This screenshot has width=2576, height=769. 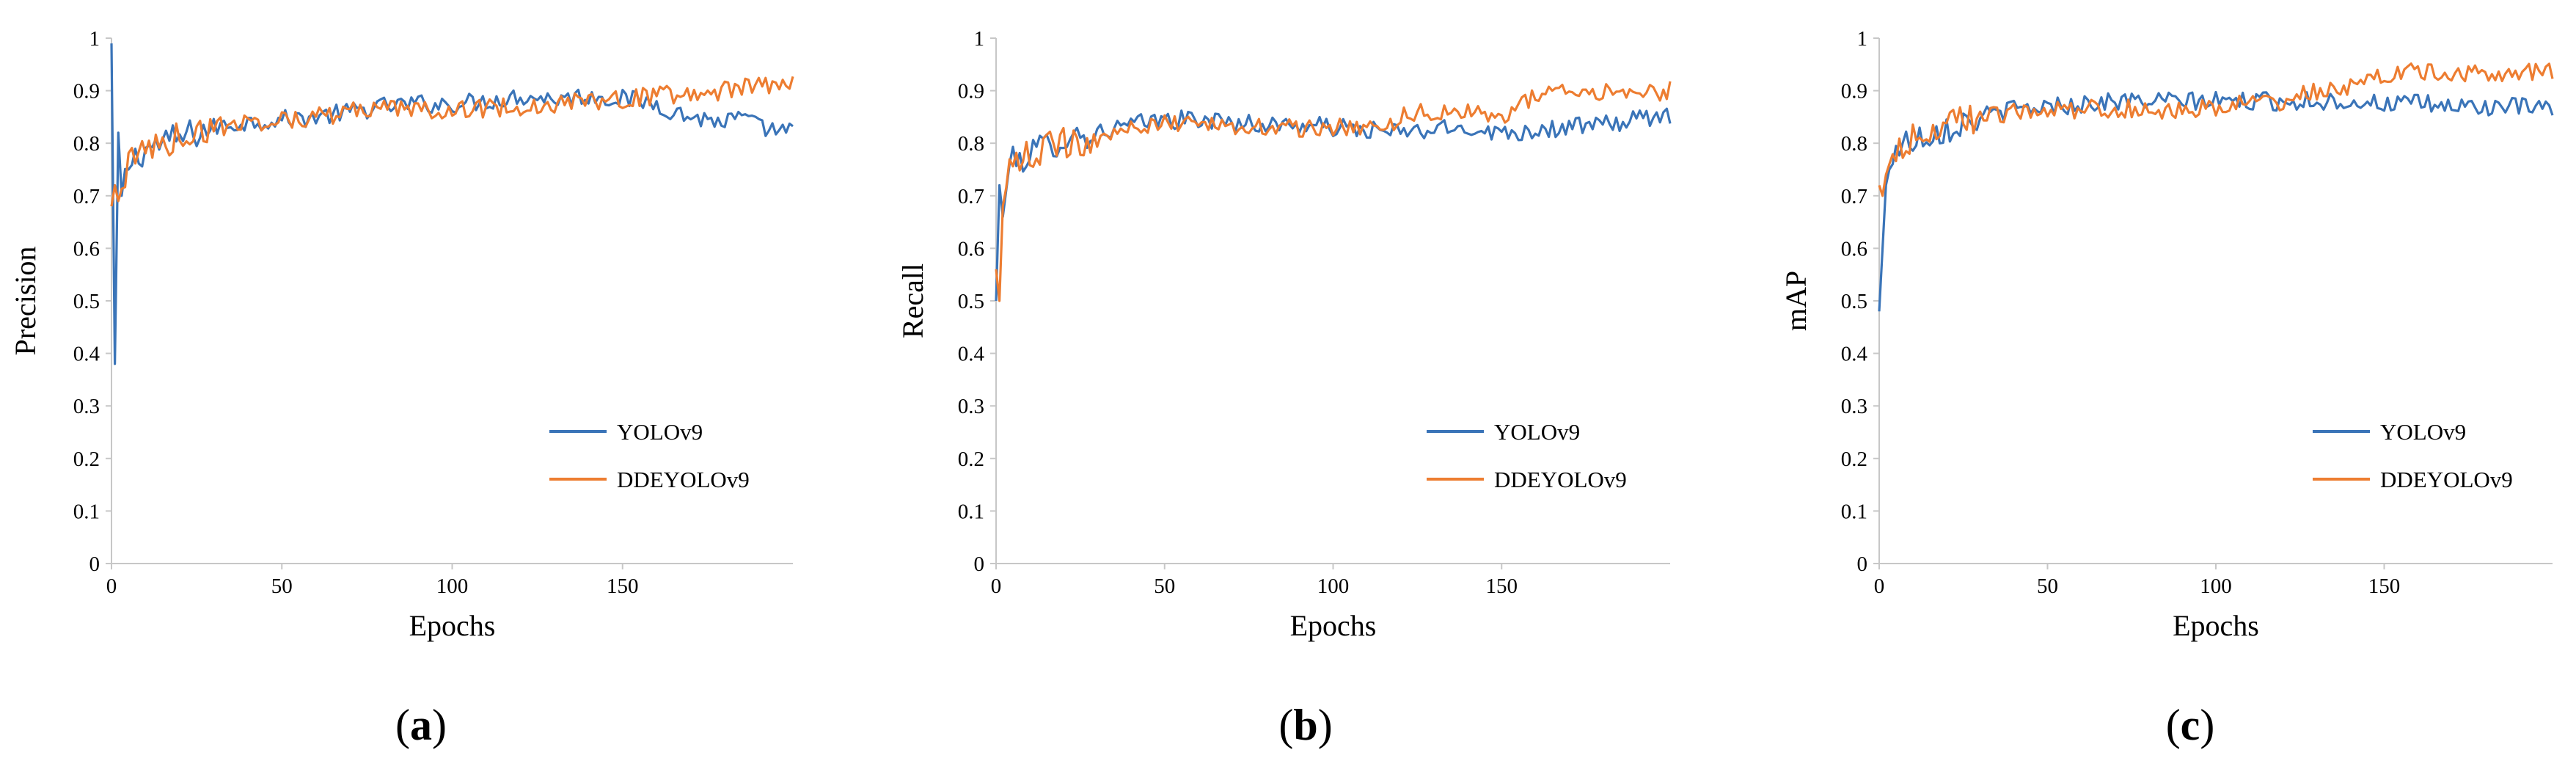 What do you see at coordinates (1305, 725) in the screenshot?
I see `panel-label: (b)` at bounding box center [1305, 725].